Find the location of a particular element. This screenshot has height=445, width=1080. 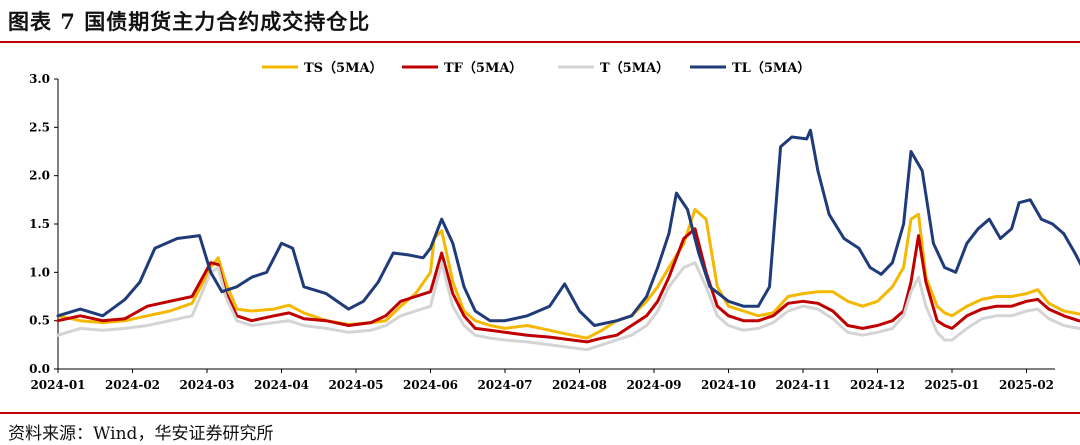

chart-legend: TS（5MA） TF（5MA） T（5MA） TL（5MA） is located at coordinates (536, 68).